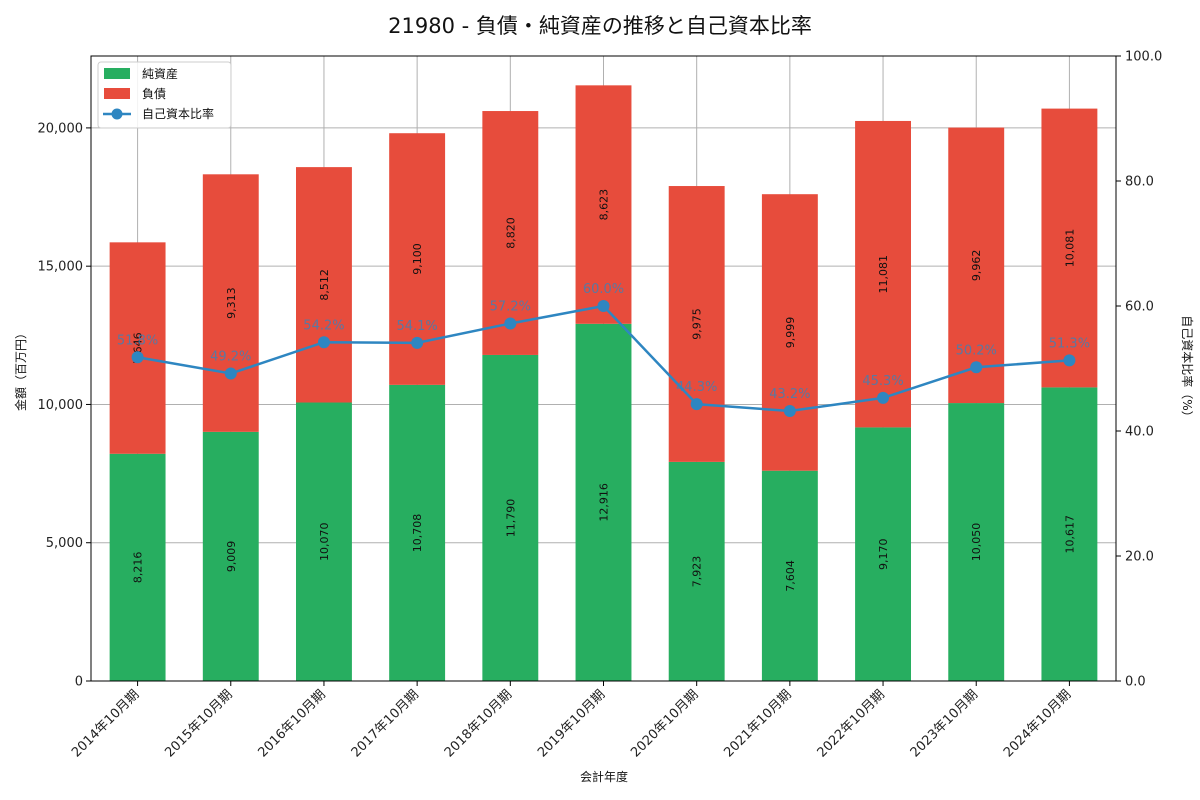 This screenshot has height=800, width=1200. Describe the element at coordinates (154, 93) in the screenshot. I see `legend-label: 負債` at that location.